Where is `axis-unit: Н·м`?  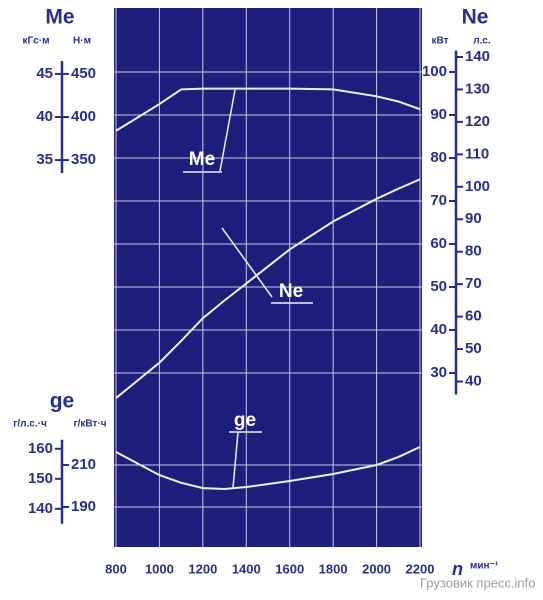 axis-unit: Н·м is located at coordinates (82, 41).